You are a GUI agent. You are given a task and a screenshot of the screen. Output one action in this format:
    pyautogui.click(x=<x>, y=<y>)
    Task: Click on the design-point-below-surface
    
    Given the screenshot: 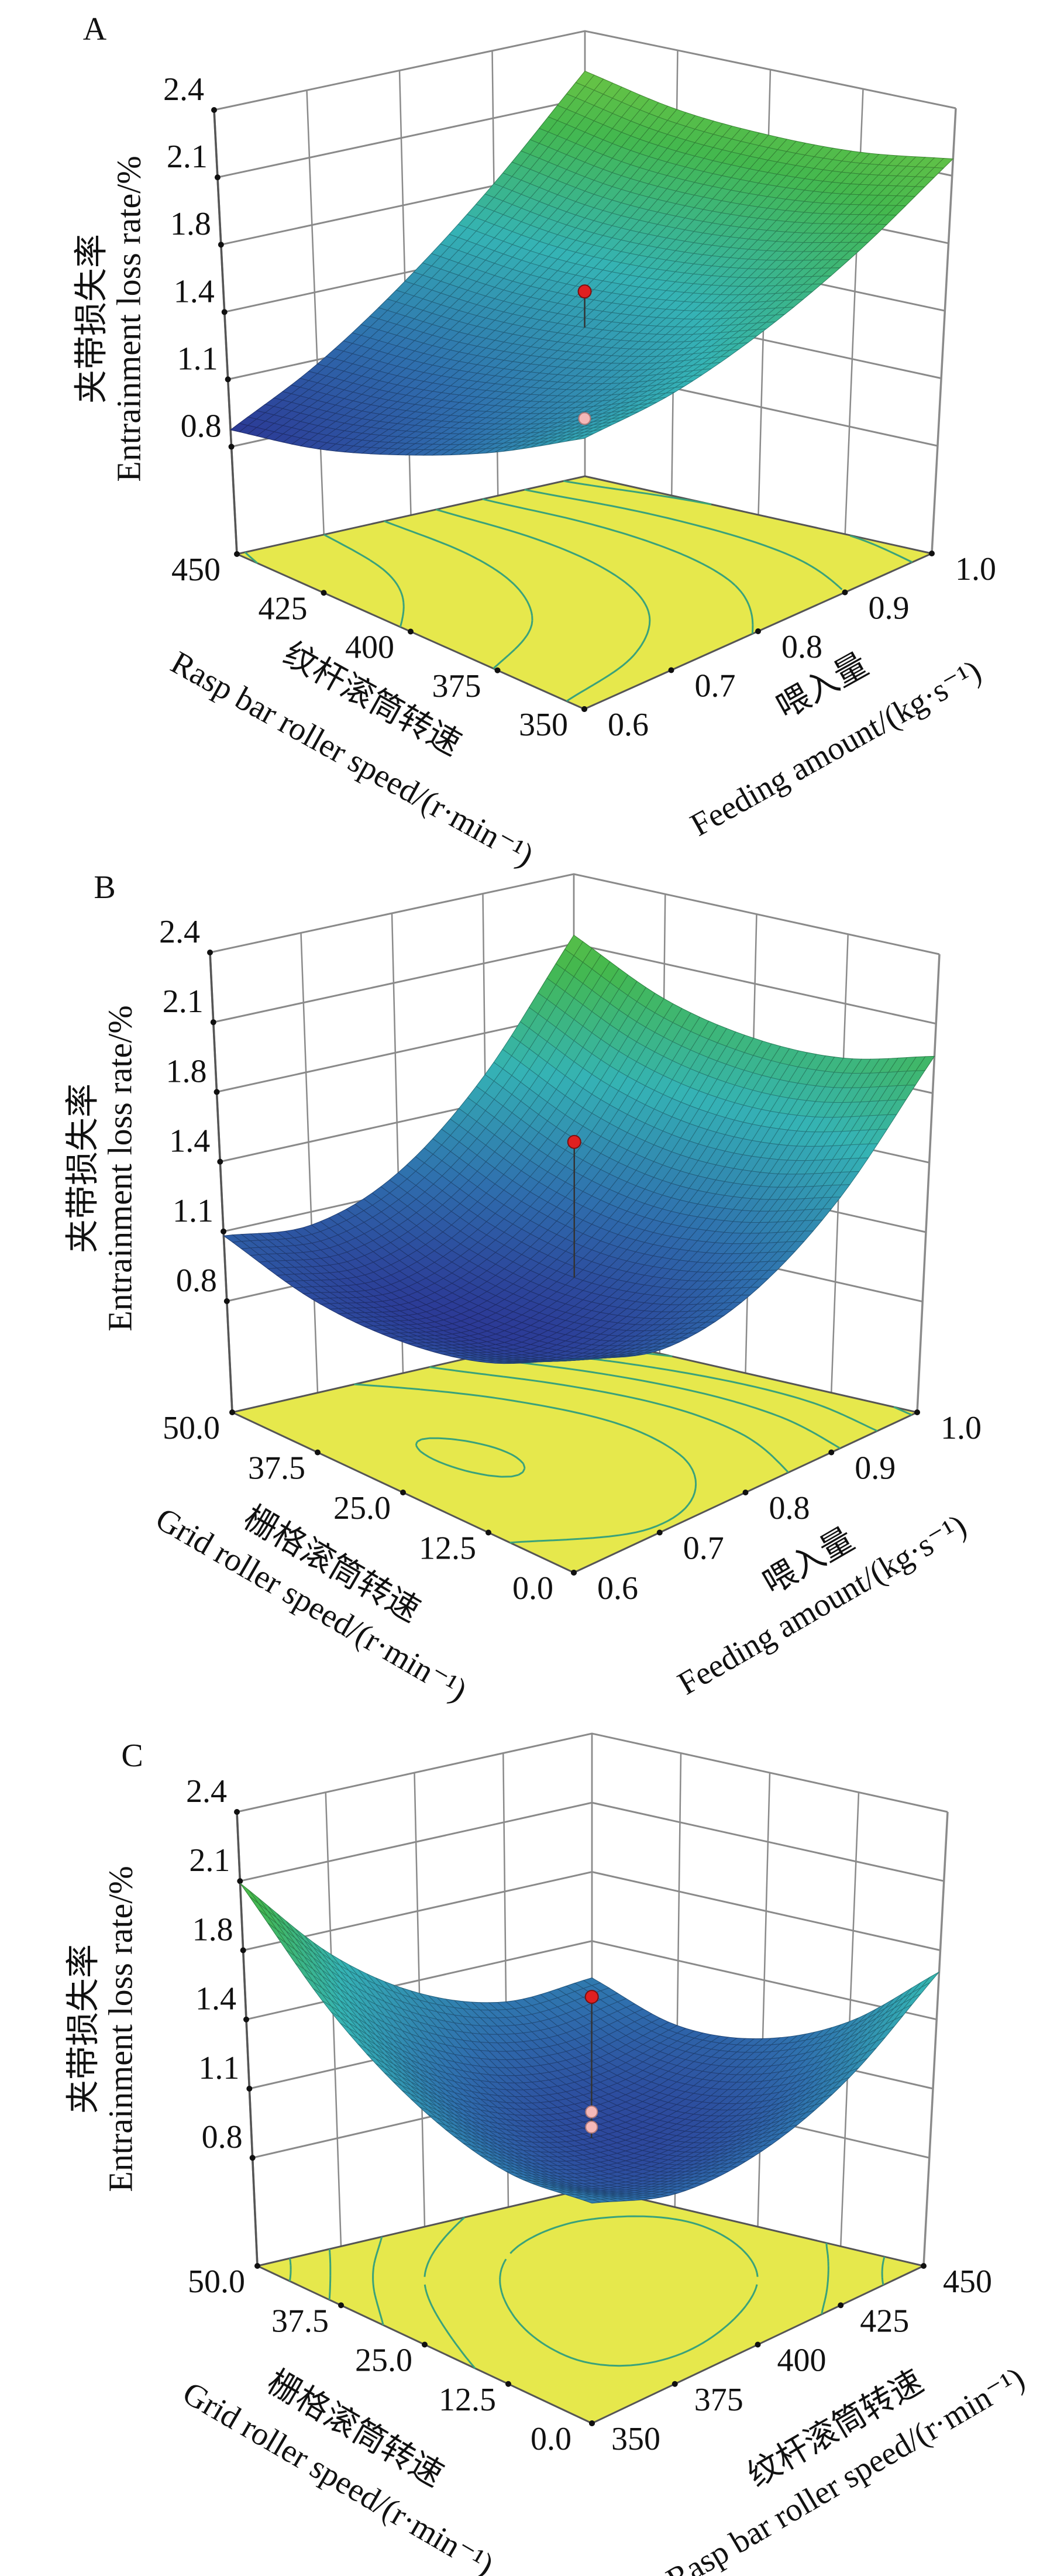 What is the action you would take?
    pyautogui.click(x=584, y=419)
    